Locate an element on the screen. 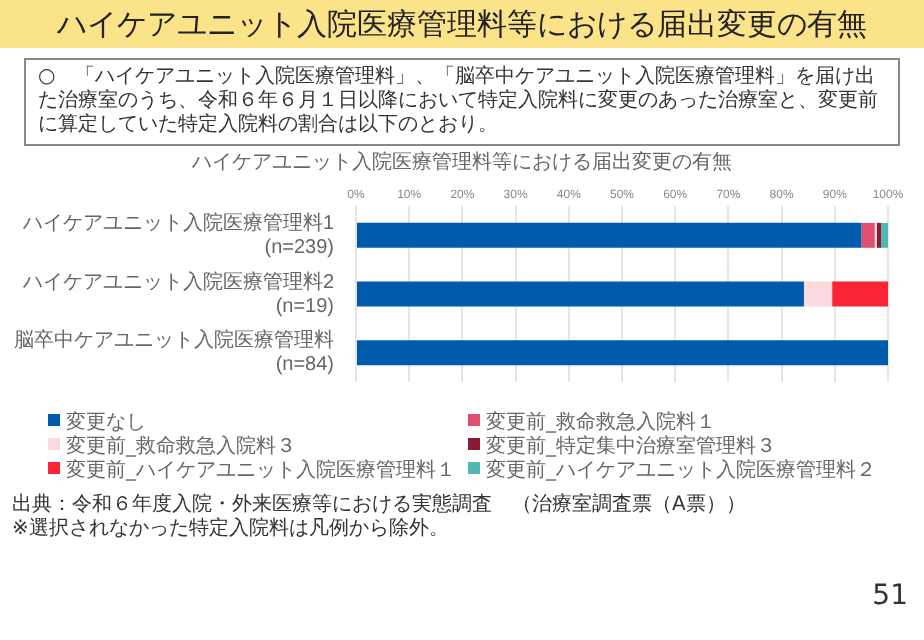 The height and width of the screenshot is (640, 924). legend-label: 変更前_救命救急入院料３ is located at coordinates (181, 447).